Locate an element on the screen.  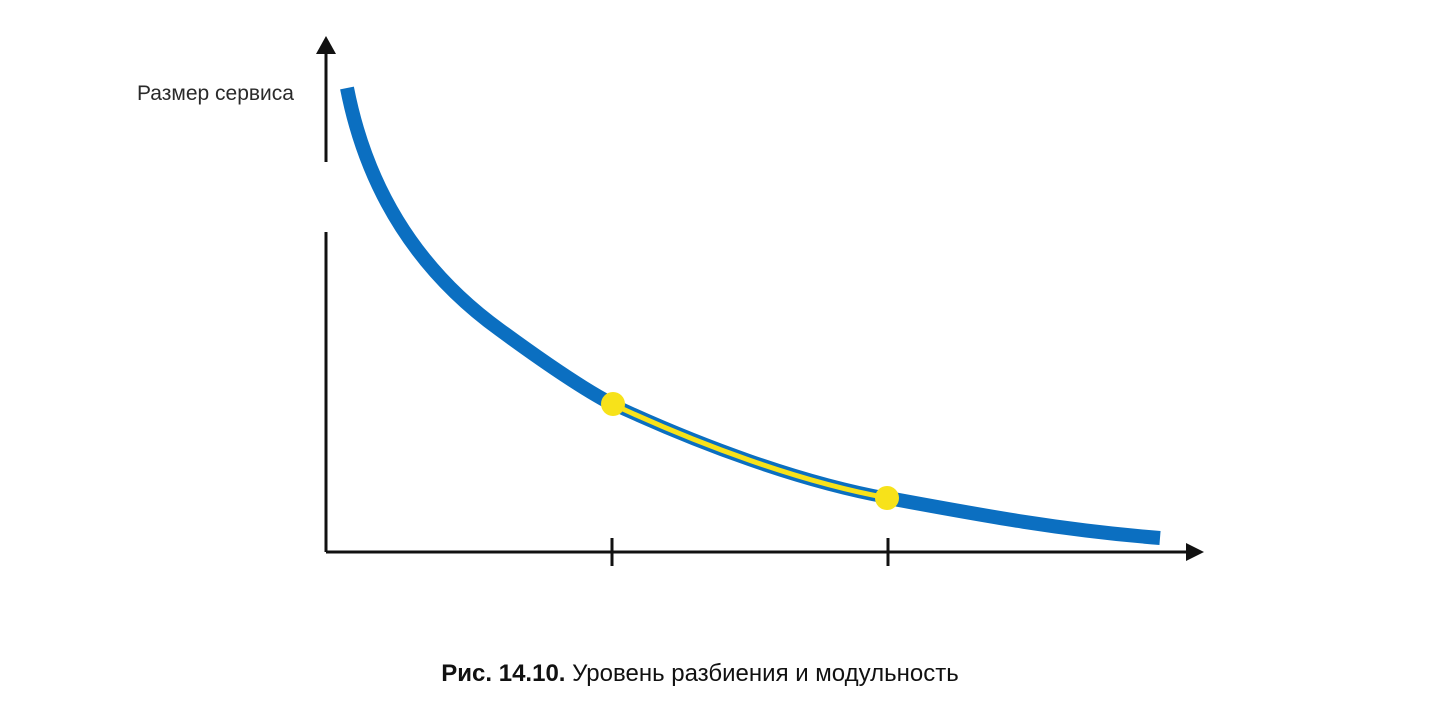
highlight-marker-start is located at coordinates (613, 404).